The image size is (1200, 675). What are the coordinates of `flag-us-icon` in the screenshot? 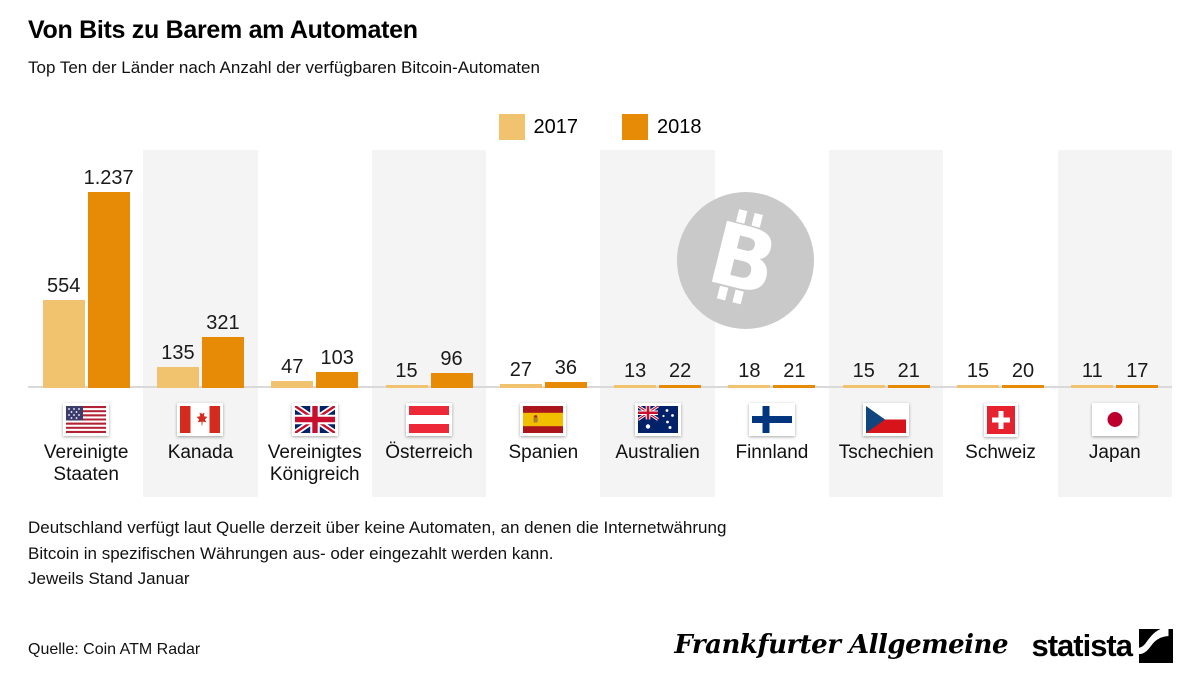 It's located at (86, 419).